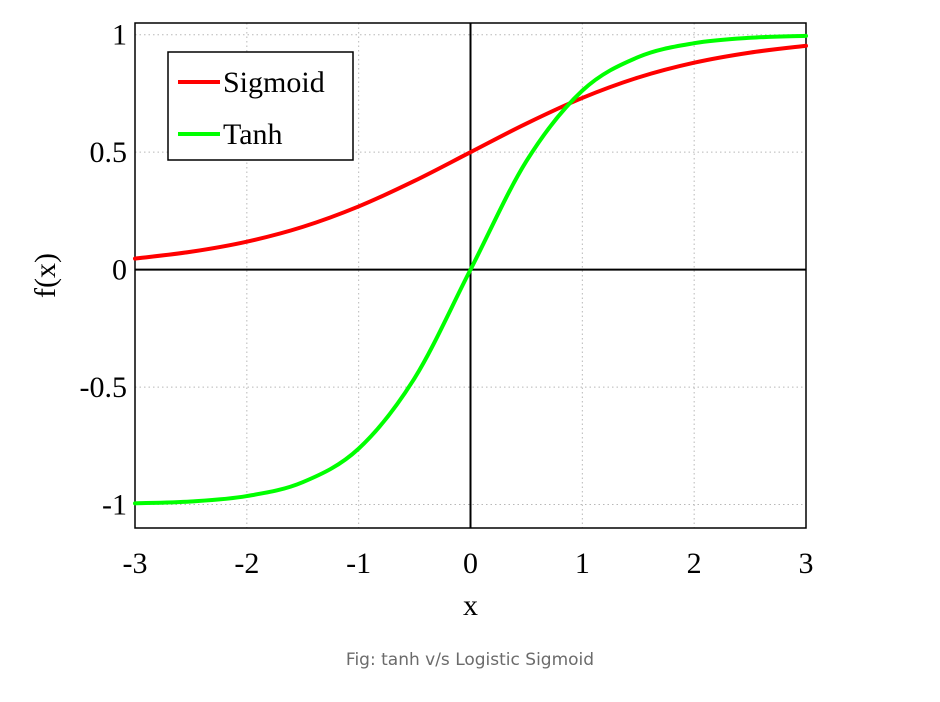  I want to click on x-tick-label: 1, so click(582, 563).